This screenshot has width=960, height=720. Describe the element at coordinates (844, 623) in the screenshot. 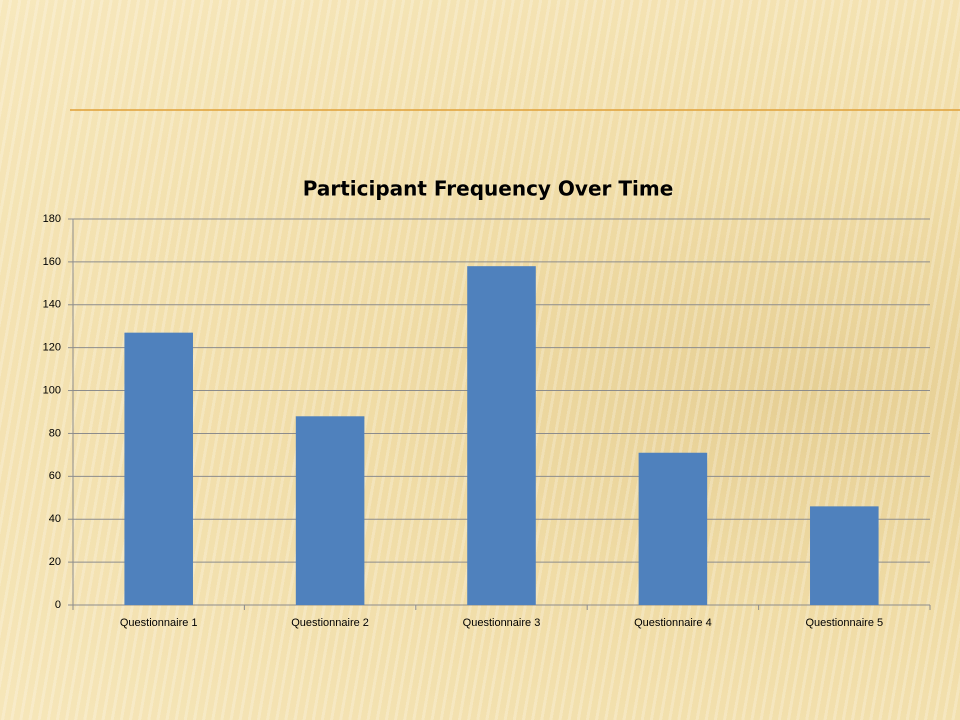

I see `x-tick-label: Questionnaire 5` at that location.